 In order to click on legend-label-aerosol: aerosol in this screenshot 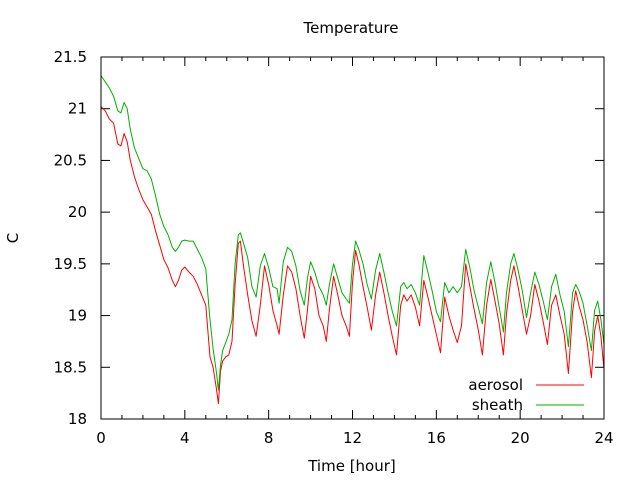, I will do `click(495, 385)`.